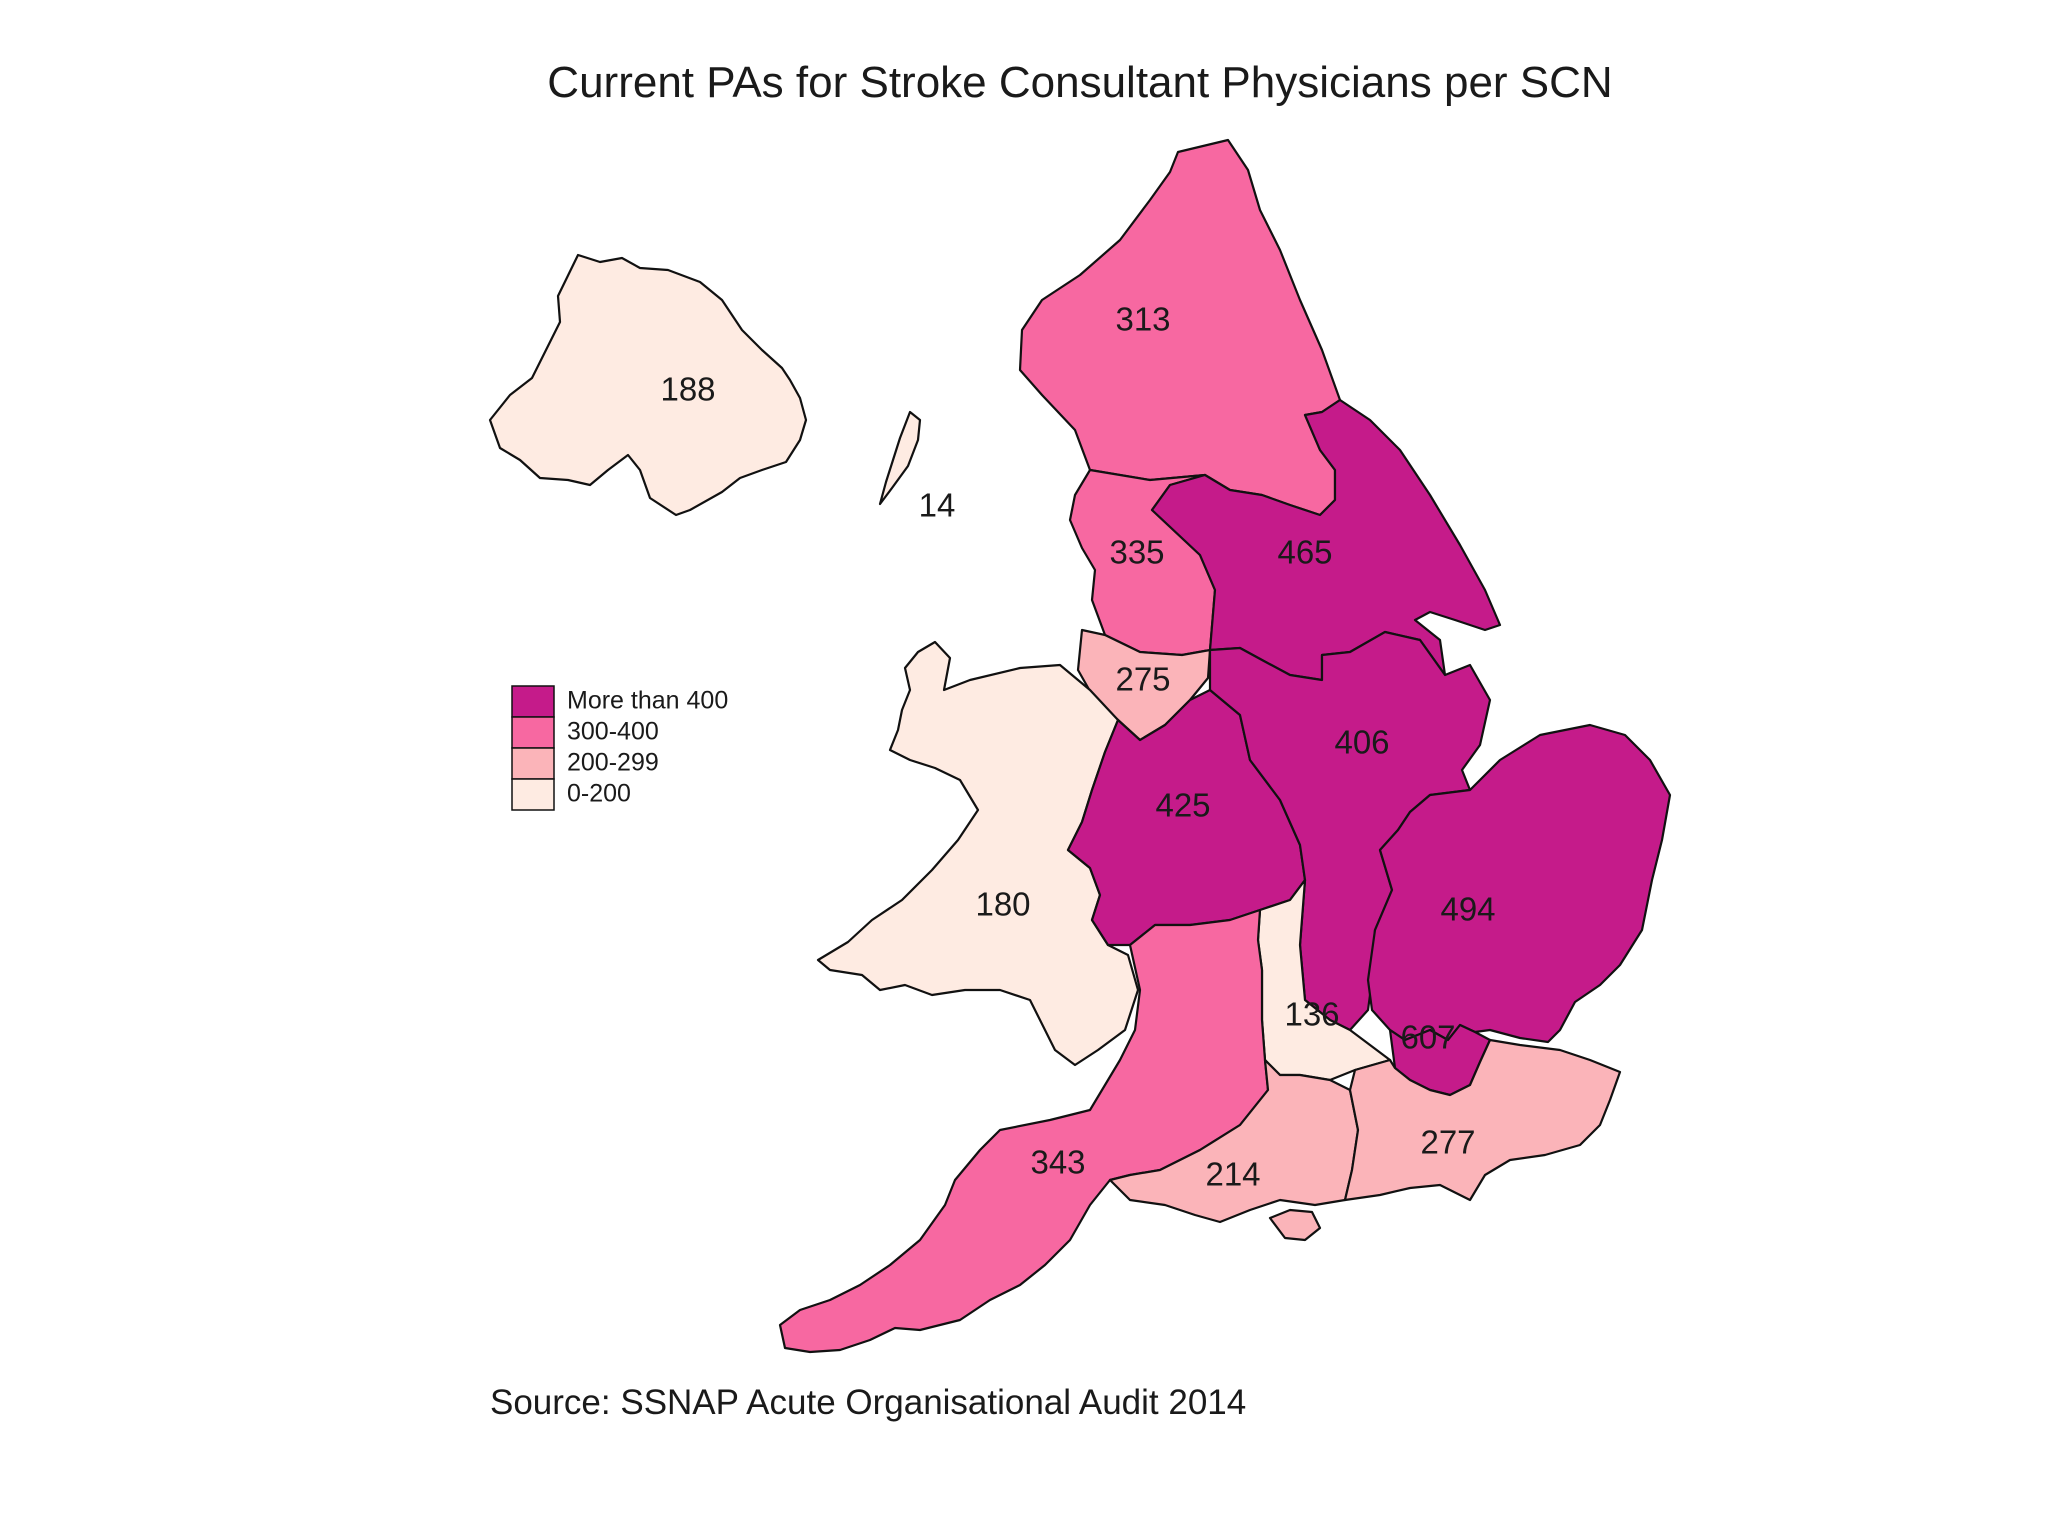  What do you see at coordinates (647, 701) in the screenshot?
I see `legend-label-more-than-400: More than 400` at bounding box center [647, 701].